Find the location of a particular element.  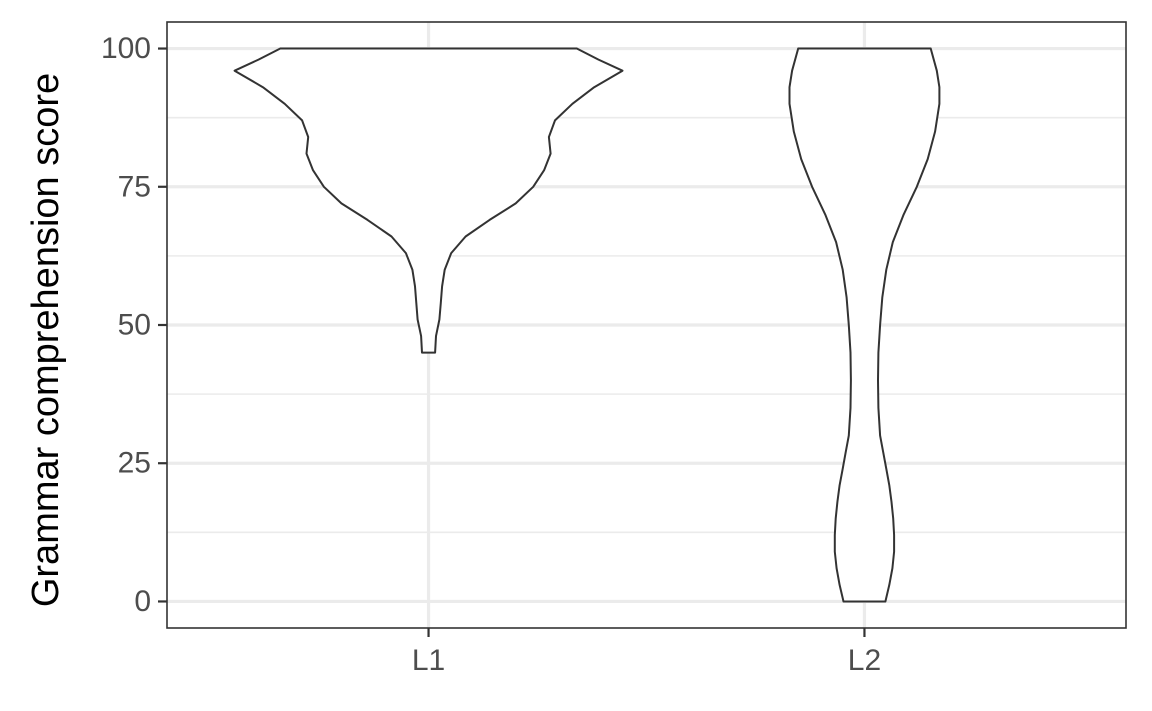

y-tick-label-4: 100 is located at coordinates (126, 48).